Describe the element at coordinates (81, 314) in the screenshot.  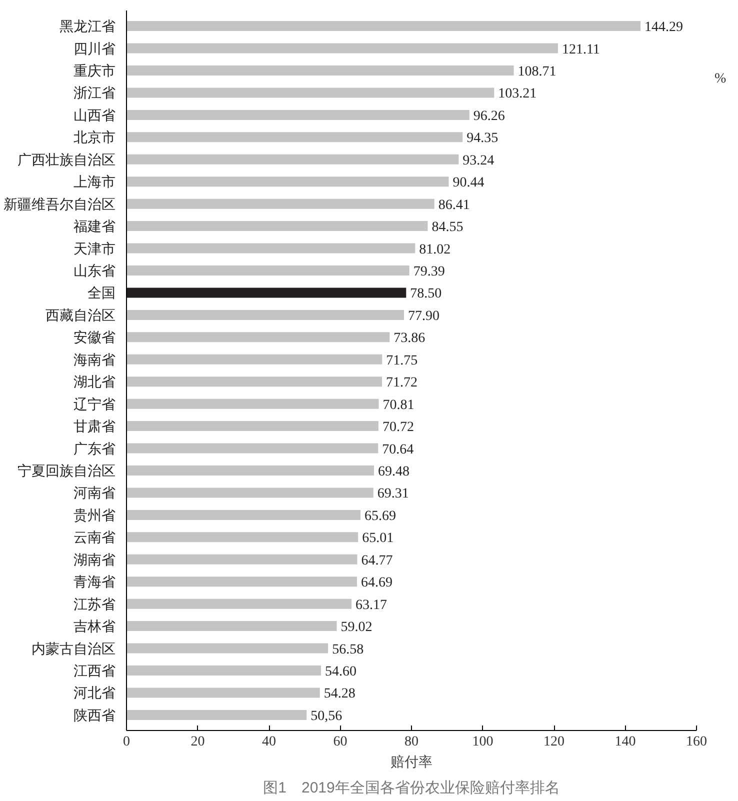
I see `y-tick-label: 西藏自治区` at that location.